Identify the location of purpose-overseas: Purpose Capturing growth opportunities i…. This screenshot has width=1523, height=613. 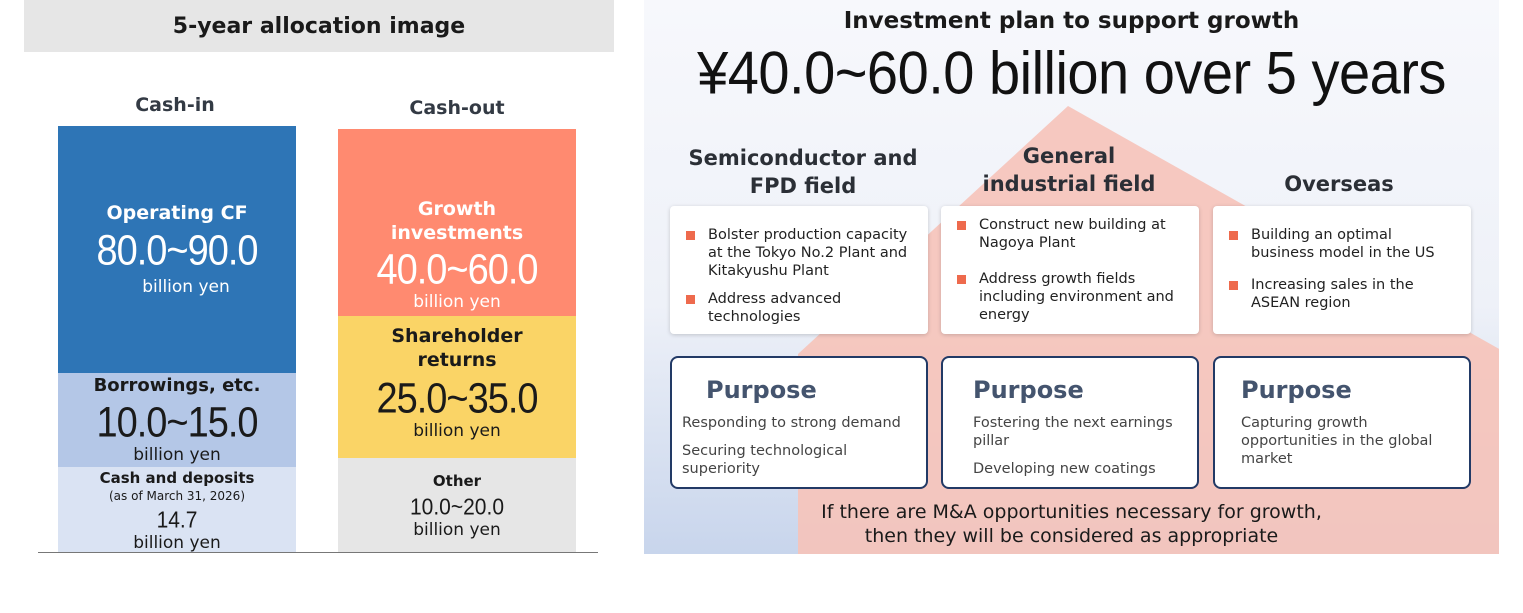
(1342, 422).